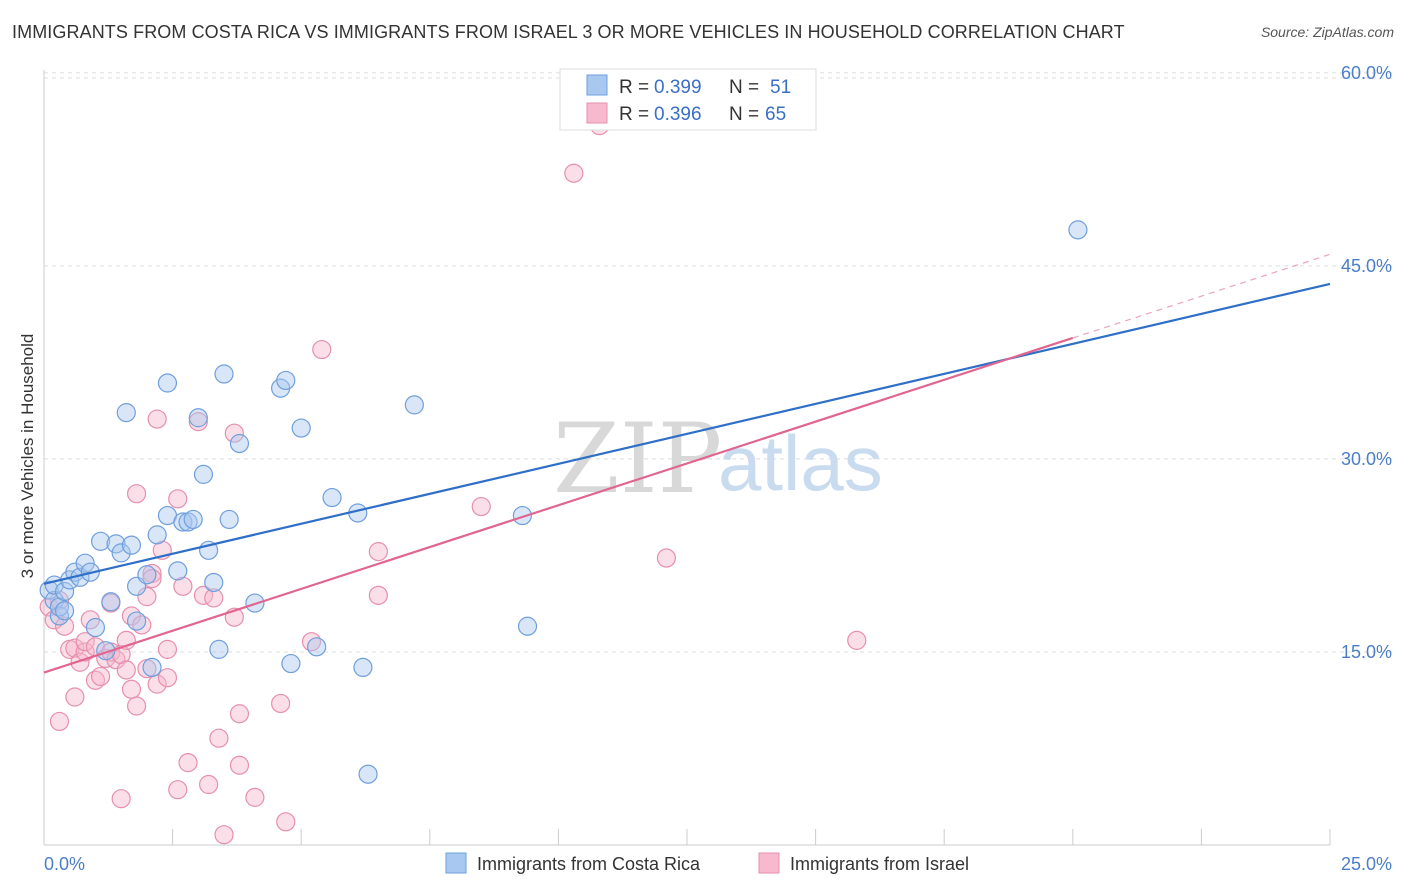  What do you see at coordinates (1366, 652) in the screenshot?
I see `y-tick-label: 15.0%` at bounding box center [1366, 652].